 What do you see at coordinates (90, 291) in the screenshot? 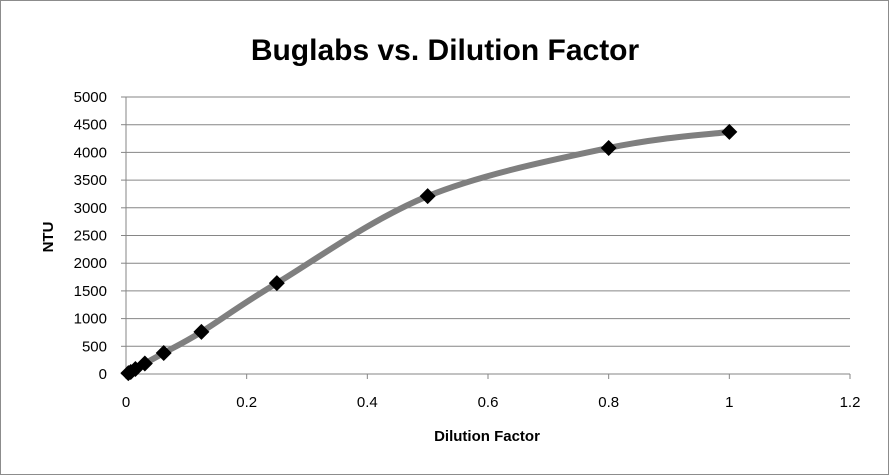
I see `y-tick-label-3: 1500` at bounding box center [90, 291].